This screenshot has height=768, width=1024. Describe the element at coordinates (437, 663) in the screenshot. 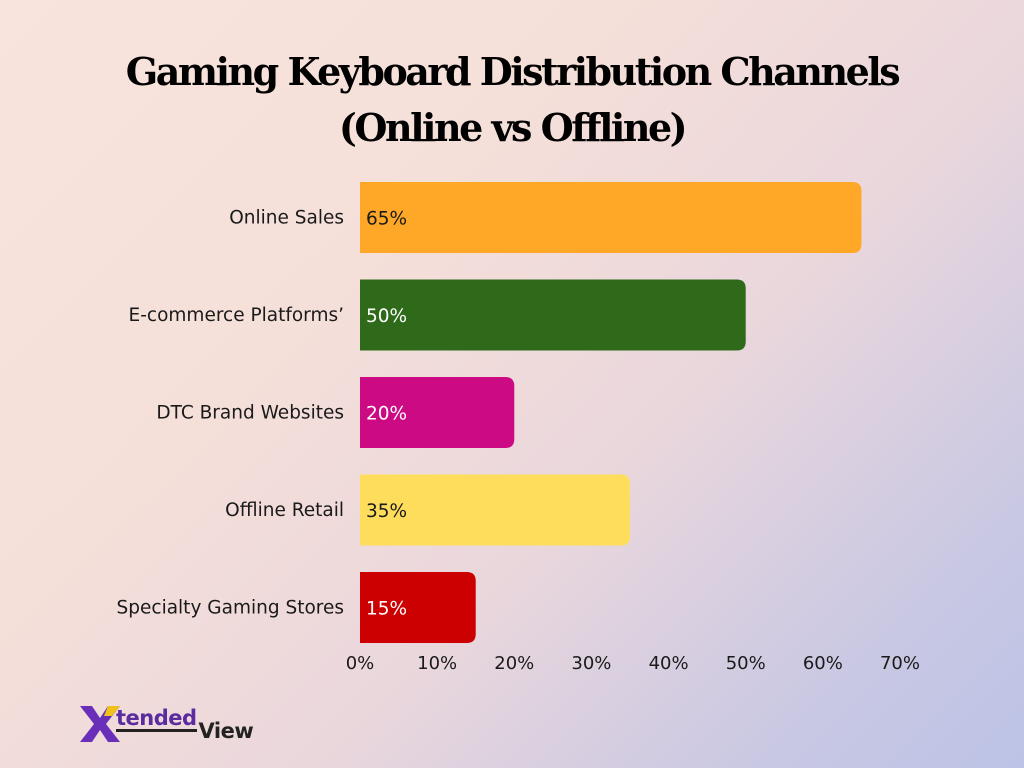

I see `x-tick-label: 10%` at that location.